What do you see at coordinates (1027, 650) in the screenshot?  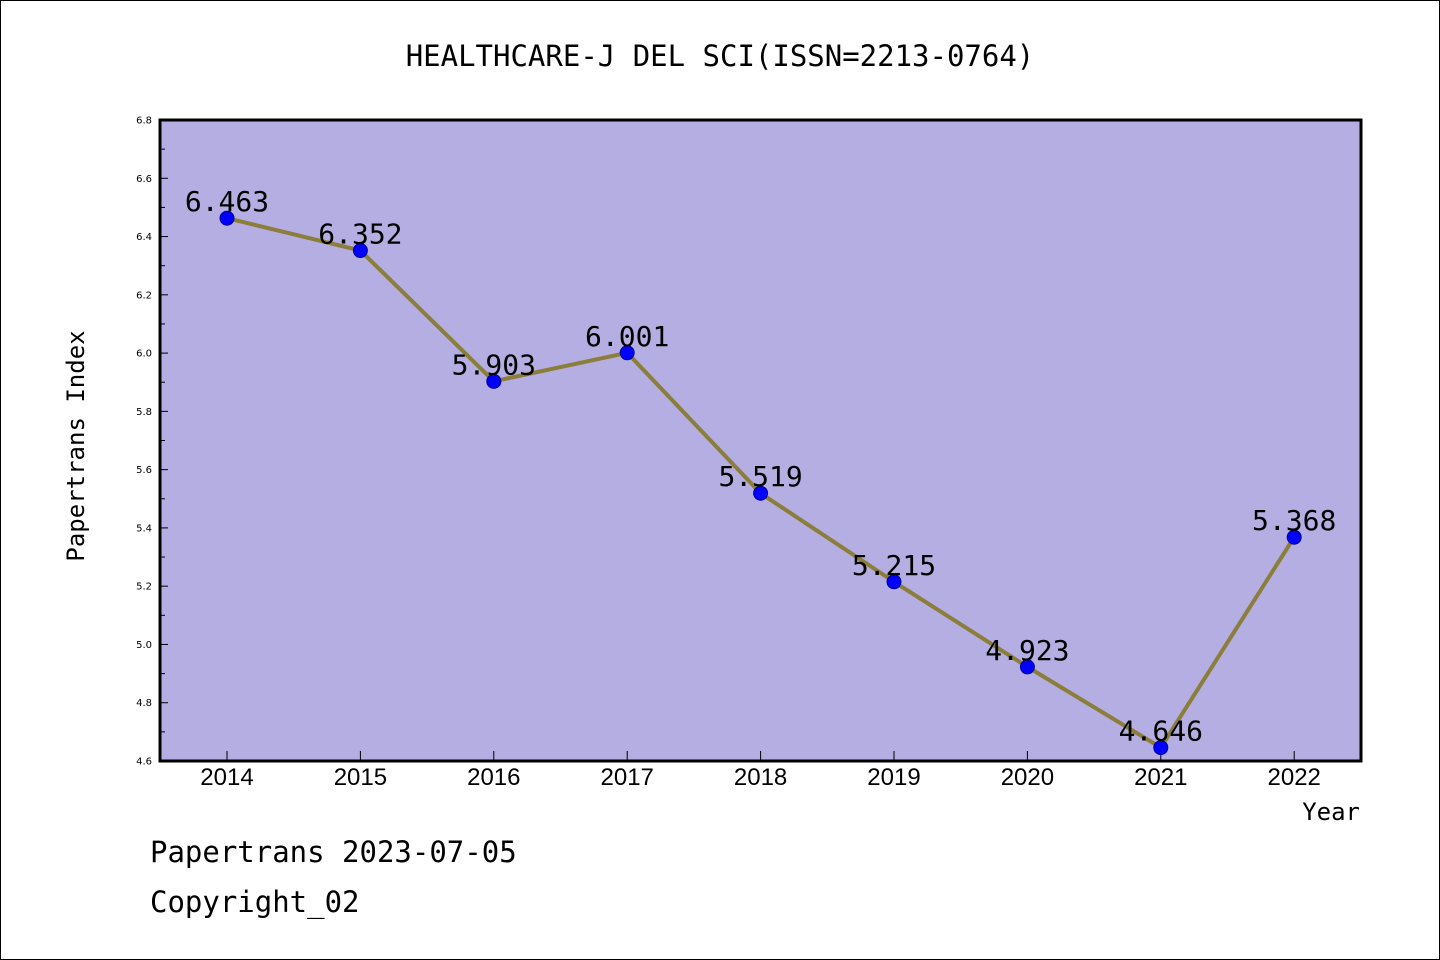 I see `data-label: 4.923` at bounding box center [1027, 650].